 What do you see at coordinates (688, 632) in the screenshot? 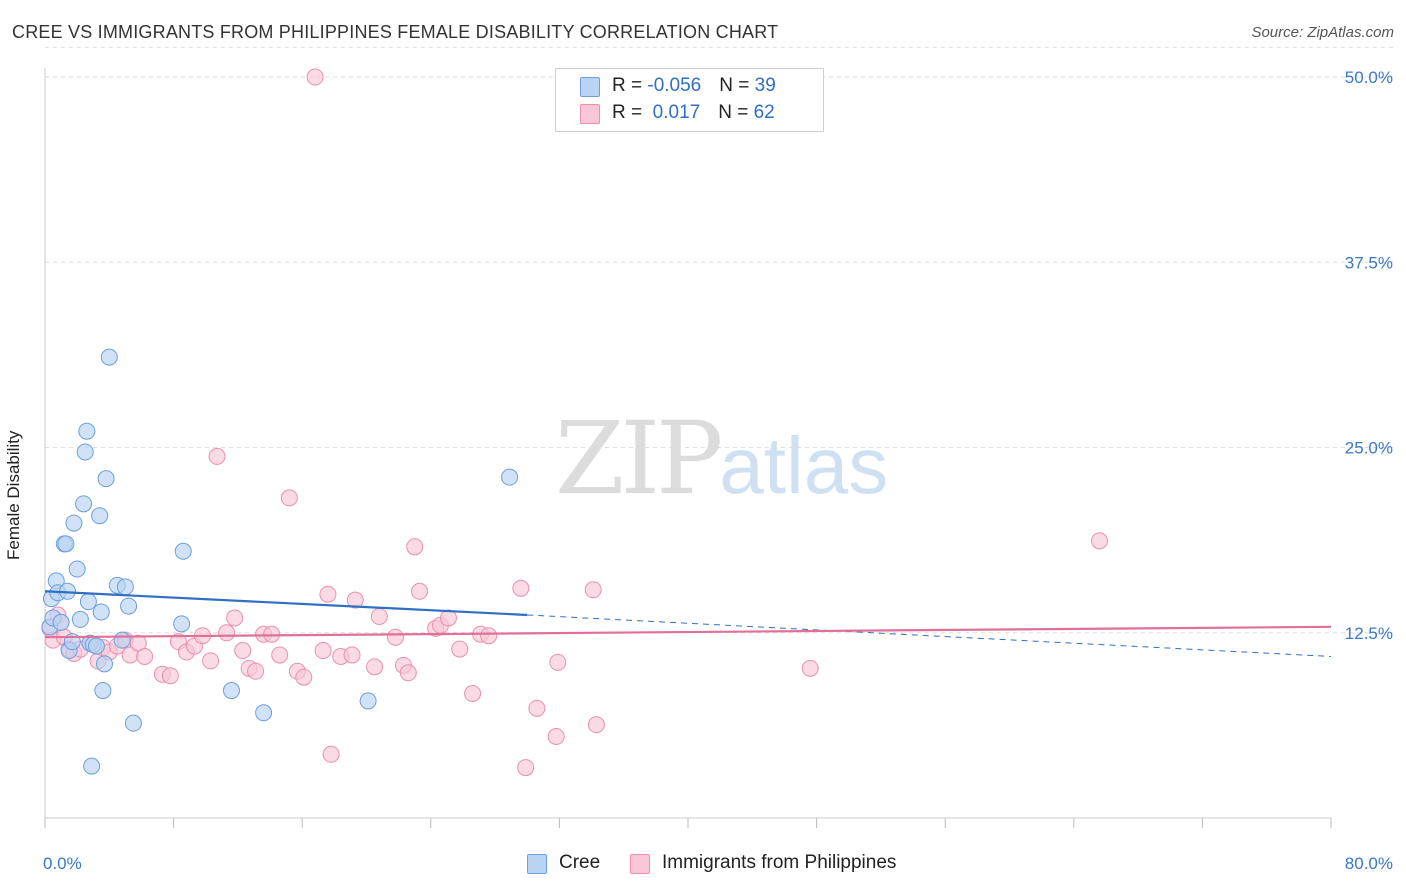
I see `trendline-phil` at bounding box center [688, 632].